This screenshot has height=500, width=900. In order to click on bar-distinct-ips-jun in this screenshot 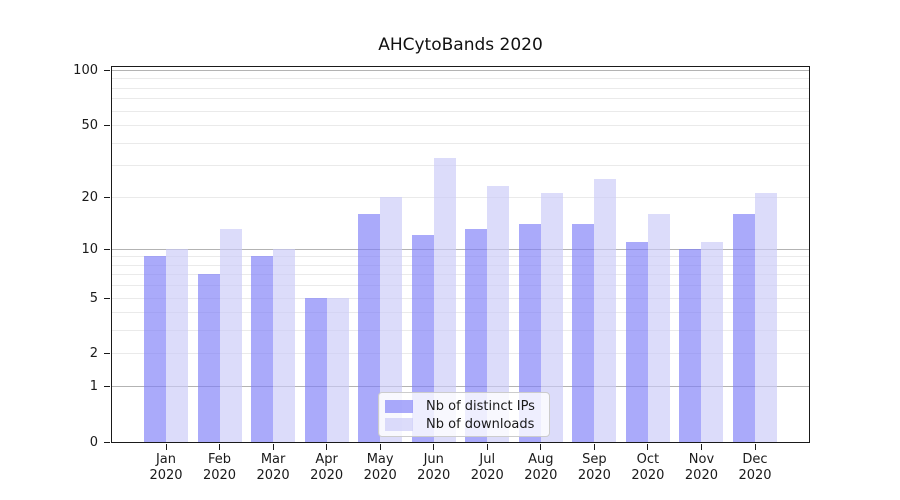, I will do `click(422, 338)`.